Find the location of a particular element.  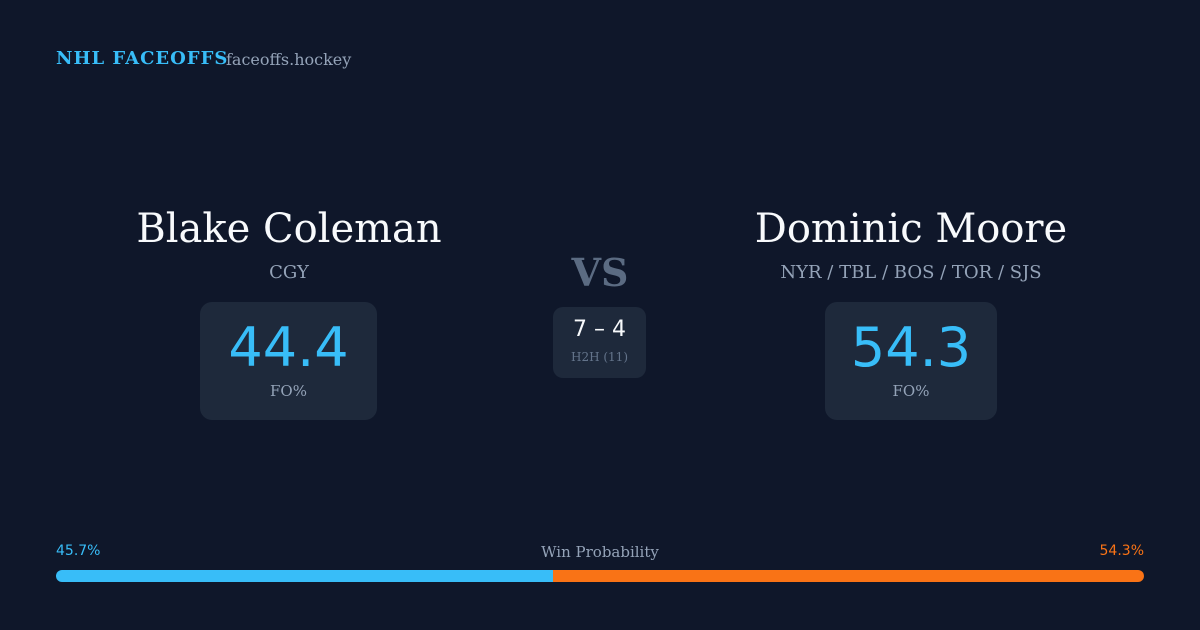

stat-box: 44.4 FO% is located at coordinates (288, 361).